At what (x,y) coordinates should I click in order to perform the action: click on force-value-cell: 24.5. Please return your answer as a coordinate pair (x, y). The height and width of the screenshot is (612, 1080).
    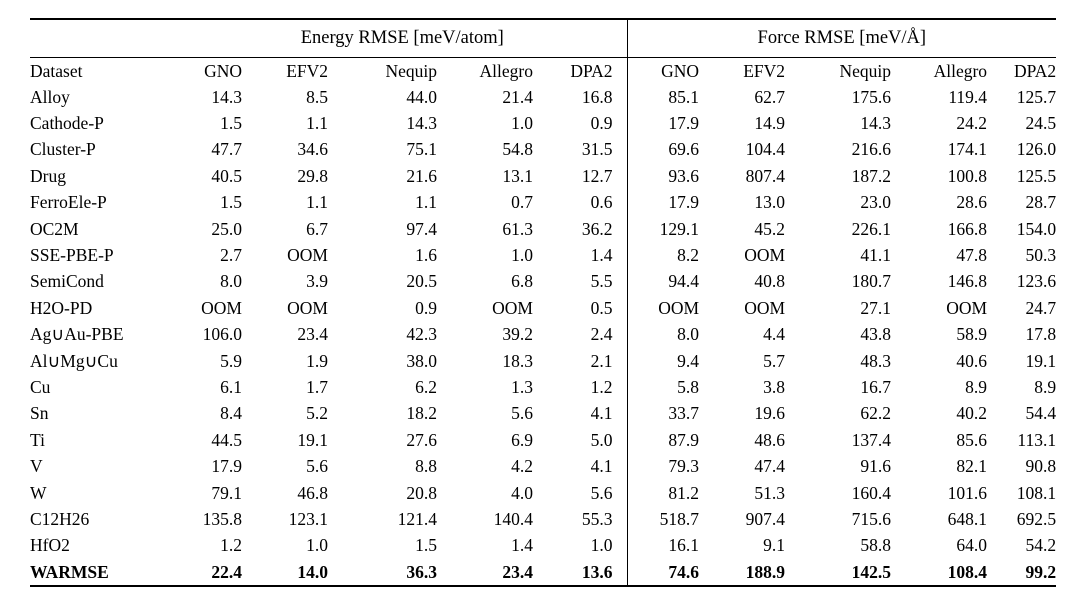
    Looking at the image, I should click on (1041, 123).